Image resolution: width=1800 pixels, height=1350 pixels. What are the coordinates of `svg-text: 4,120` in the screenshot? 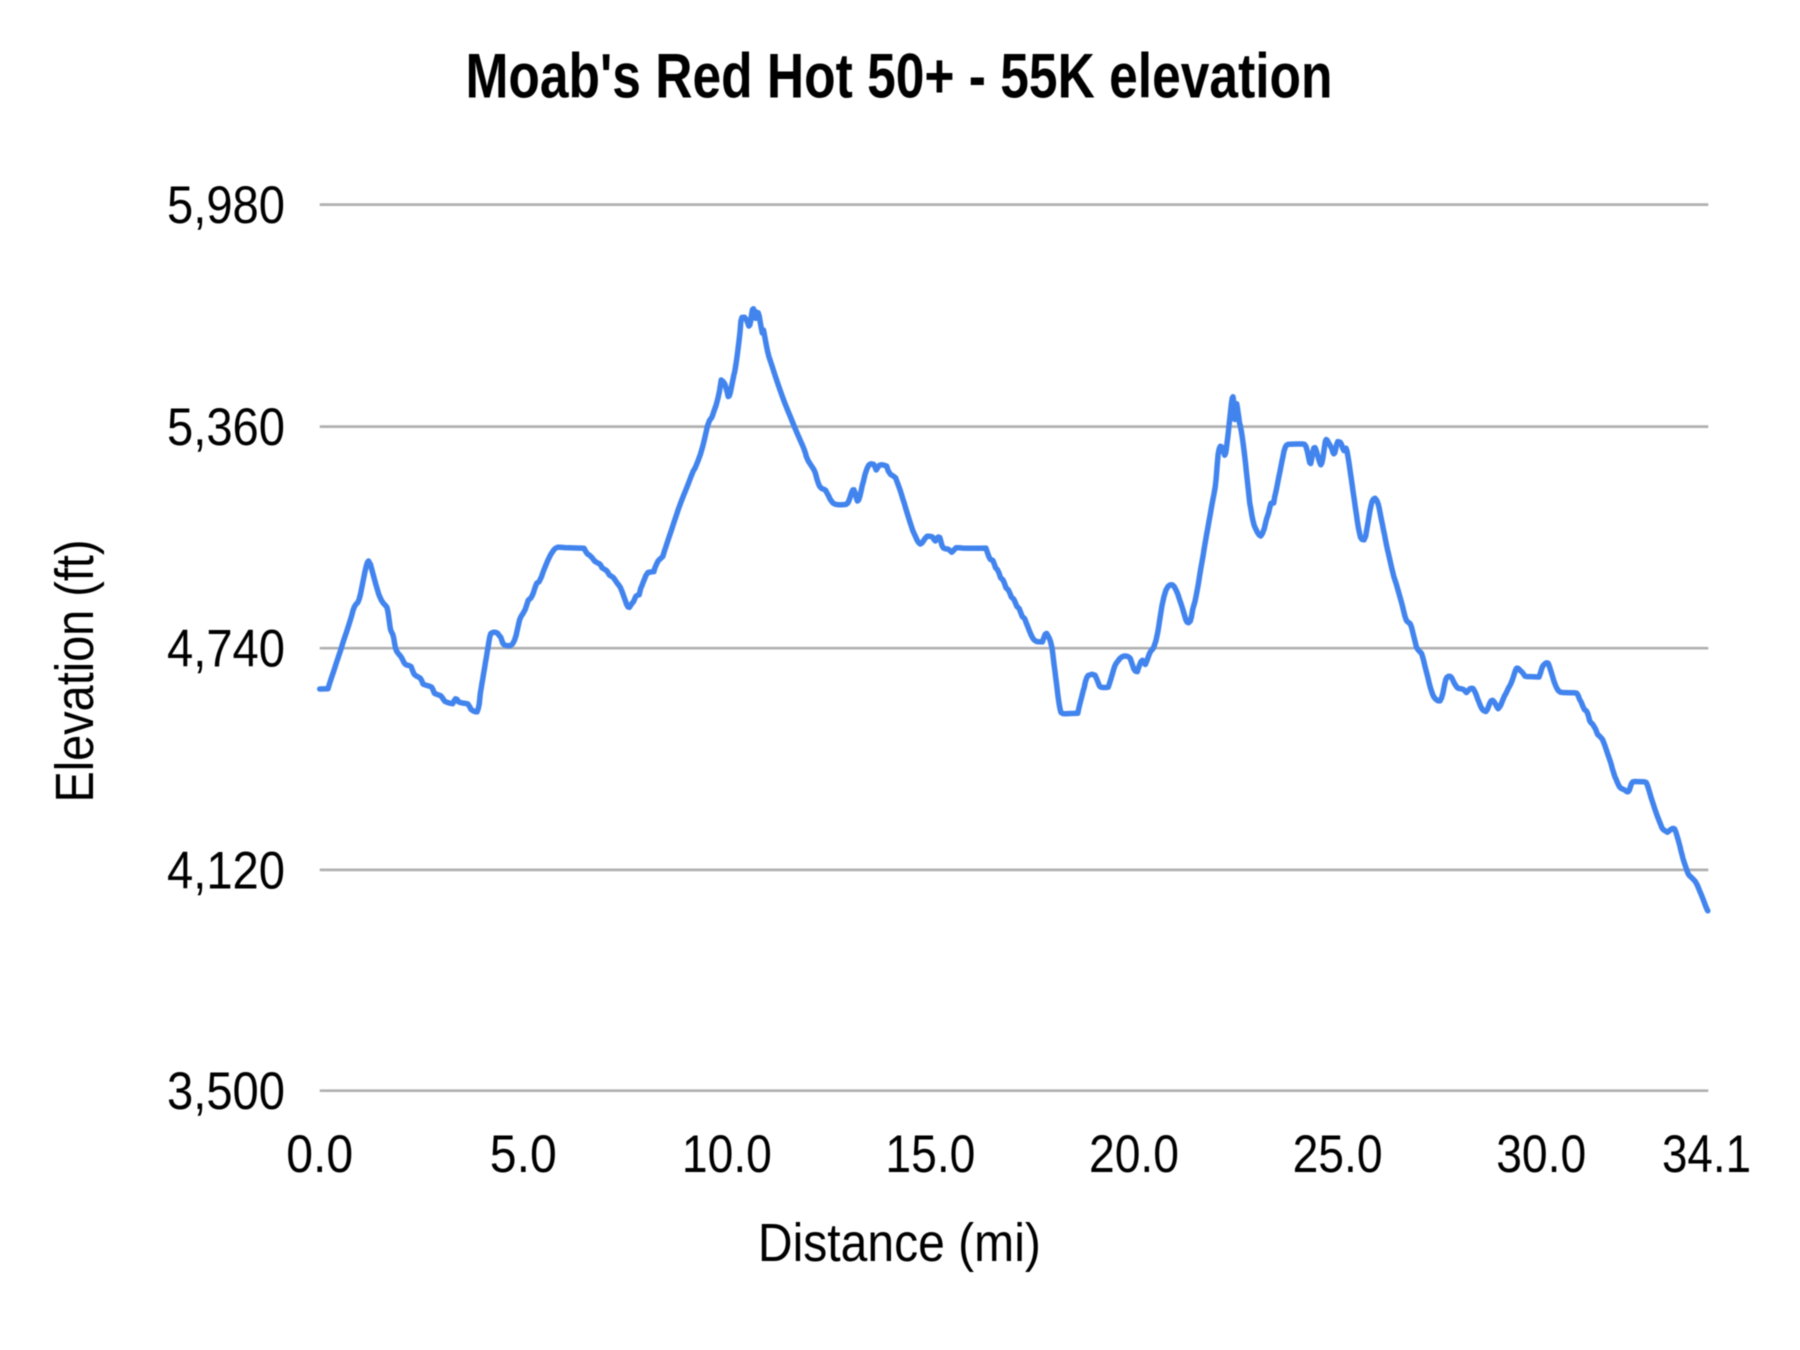 It's located at (226, 870).